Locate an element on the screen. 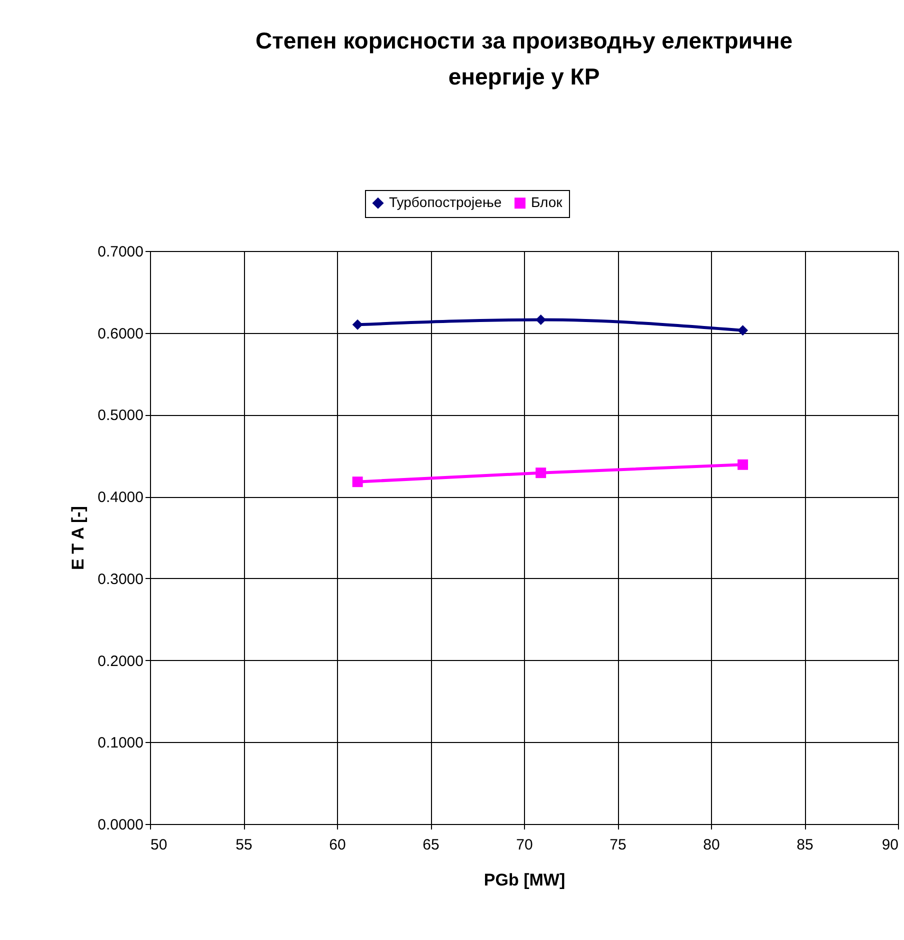  y-tick-label: 0.6000 is located at coordinates (121, 333).